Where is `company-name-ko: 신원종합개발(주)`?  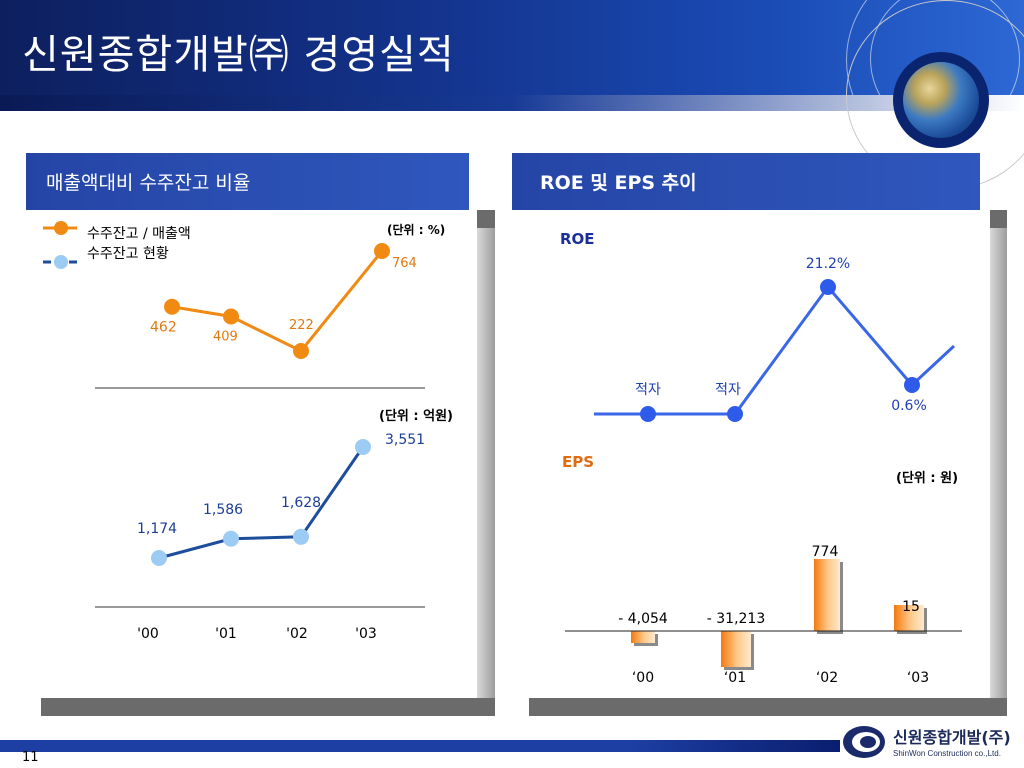
company-name-ko: 신원종합개발(주) is located at coordinates (952, 737).